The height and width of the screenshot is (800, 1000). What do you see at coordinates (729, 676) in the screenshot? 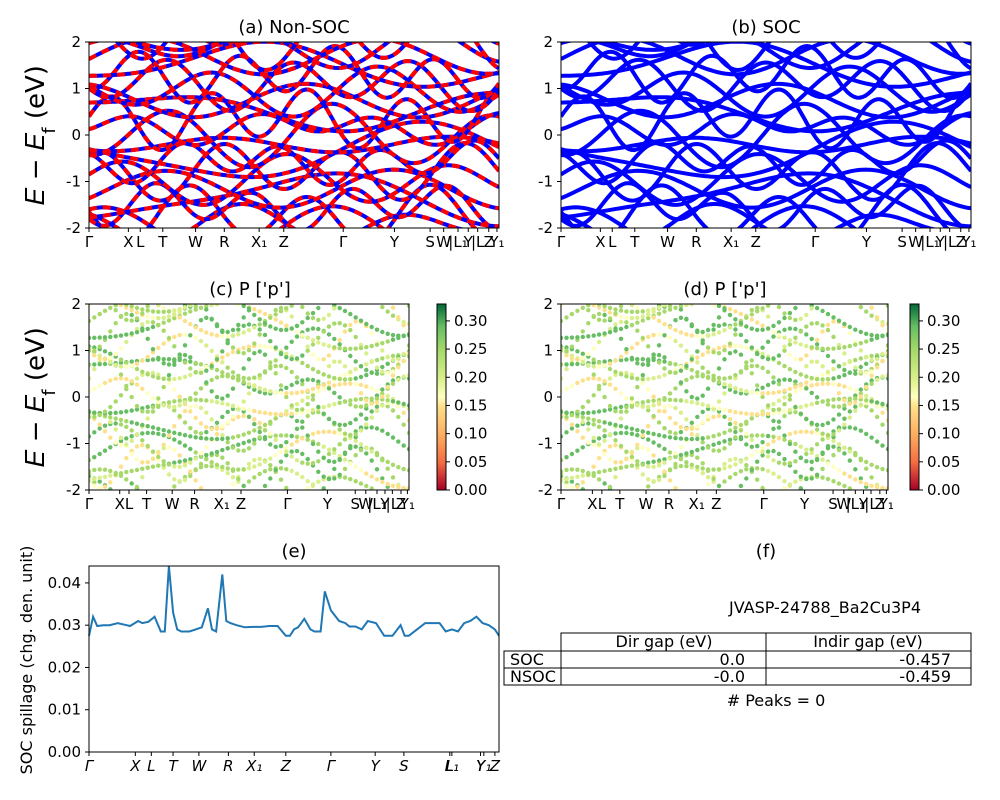
I see `table-cell-nsoc-dir: -0.0` at bounding box center [729, 676].